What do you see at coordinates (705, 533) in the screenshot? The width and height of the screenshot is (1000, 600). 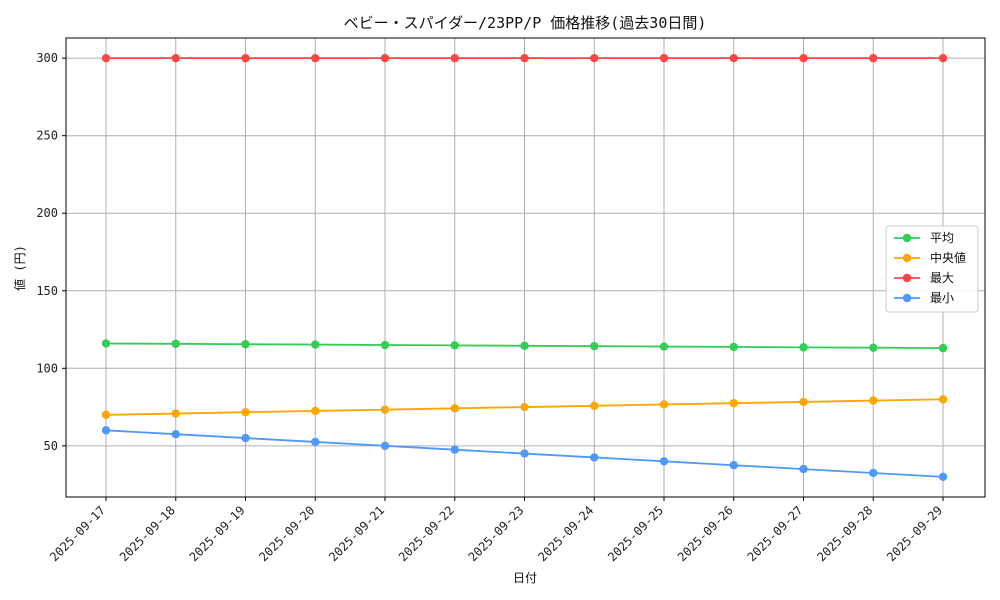 I see `x-tick-label: 2025-09-26` at bounding box center [705, 533].